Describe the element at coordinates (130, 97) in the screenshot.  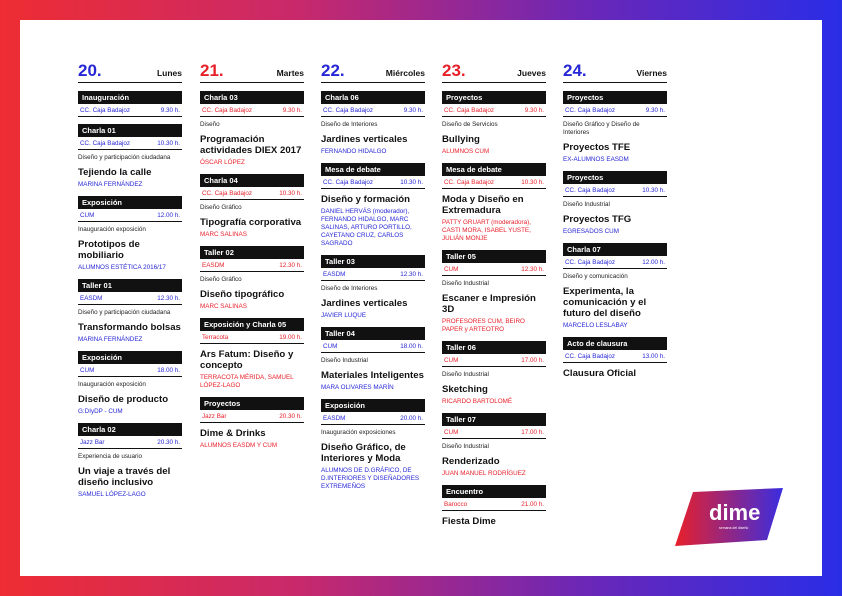
I see `event-label: Inauguración` at that location.